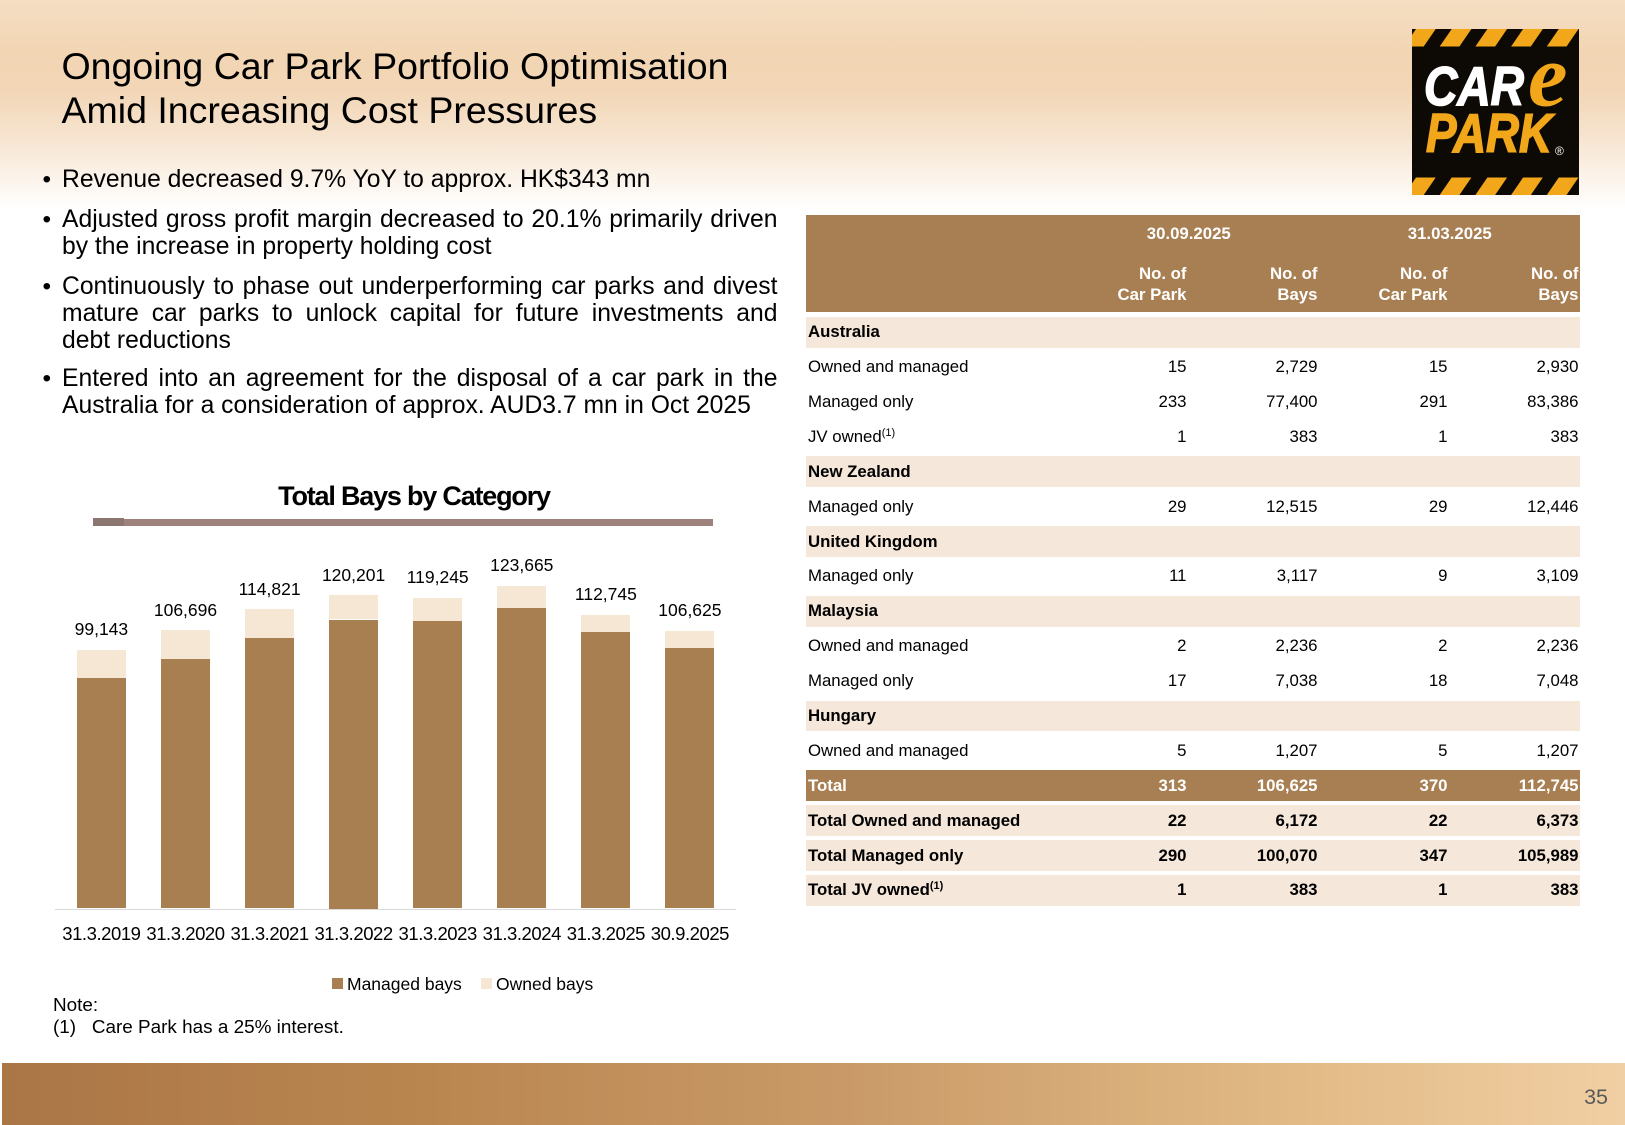  Describe the element at coordinates (1491, 133) in the screenshot. I see `svg-text: PARK` at that location.